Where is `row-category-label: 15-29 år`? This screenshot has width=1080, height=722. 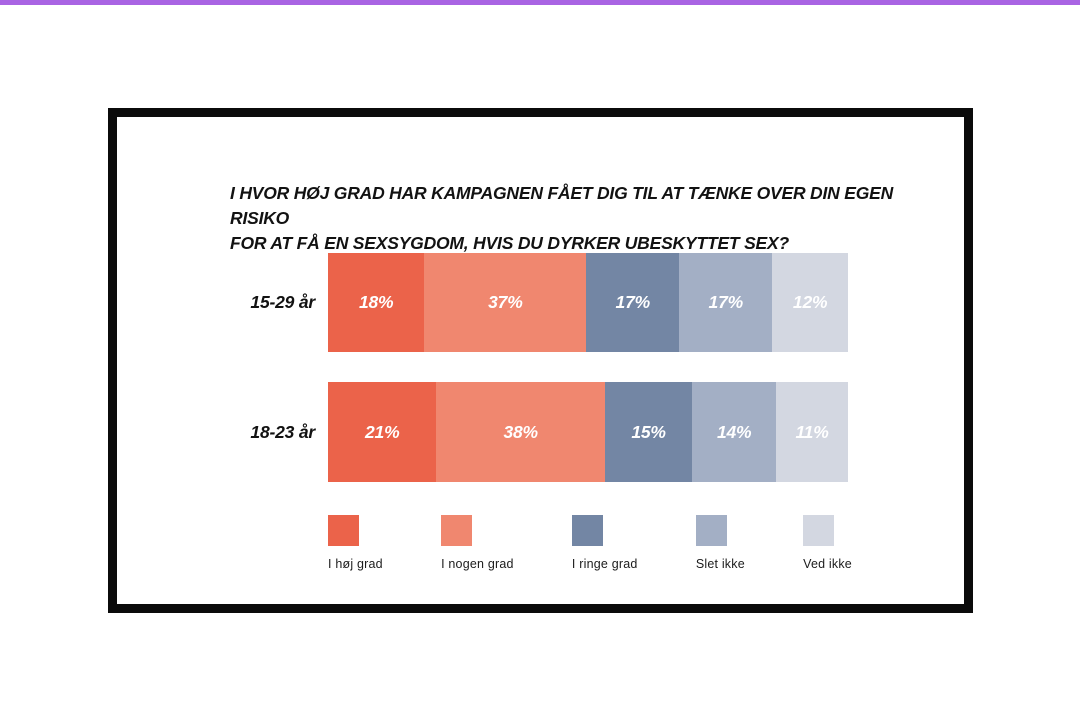 row-category-label: 15-29 år is located at coordinates (282, 302).